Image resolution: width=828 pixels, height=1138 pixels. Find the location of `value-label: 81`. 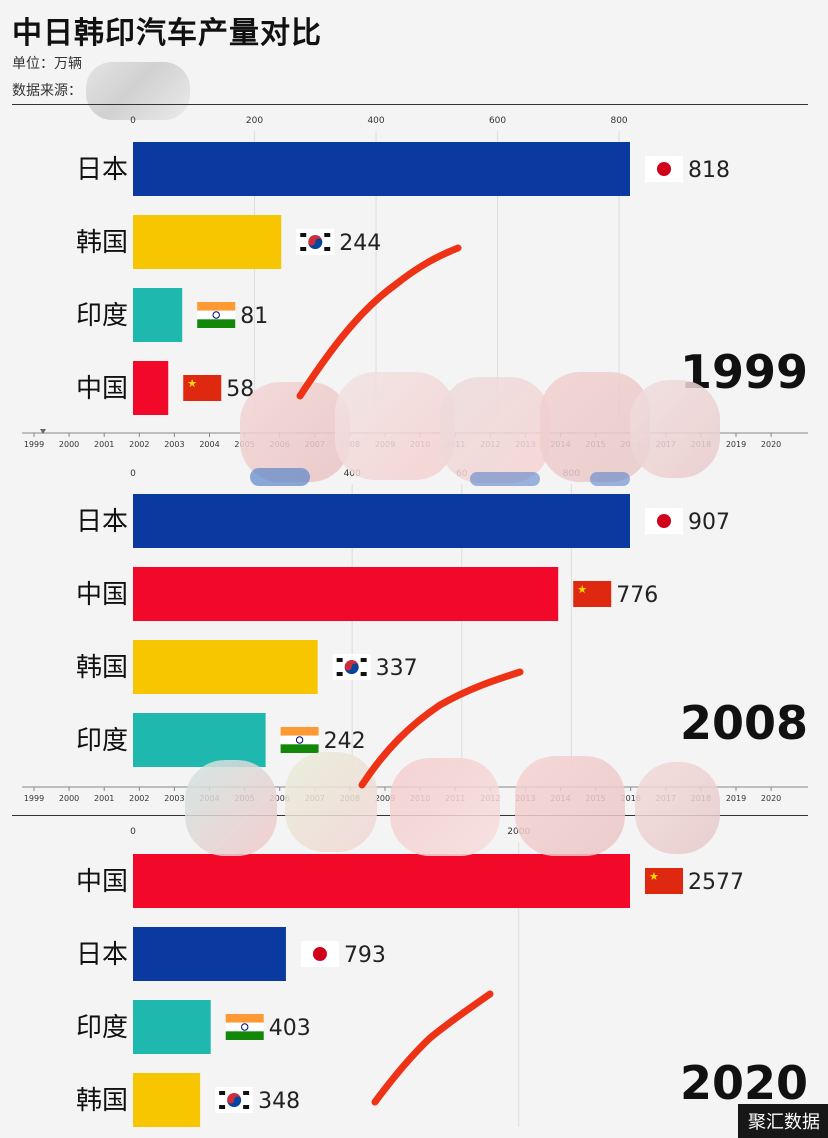

value-label: 81 is located at coordinates (254, 316).